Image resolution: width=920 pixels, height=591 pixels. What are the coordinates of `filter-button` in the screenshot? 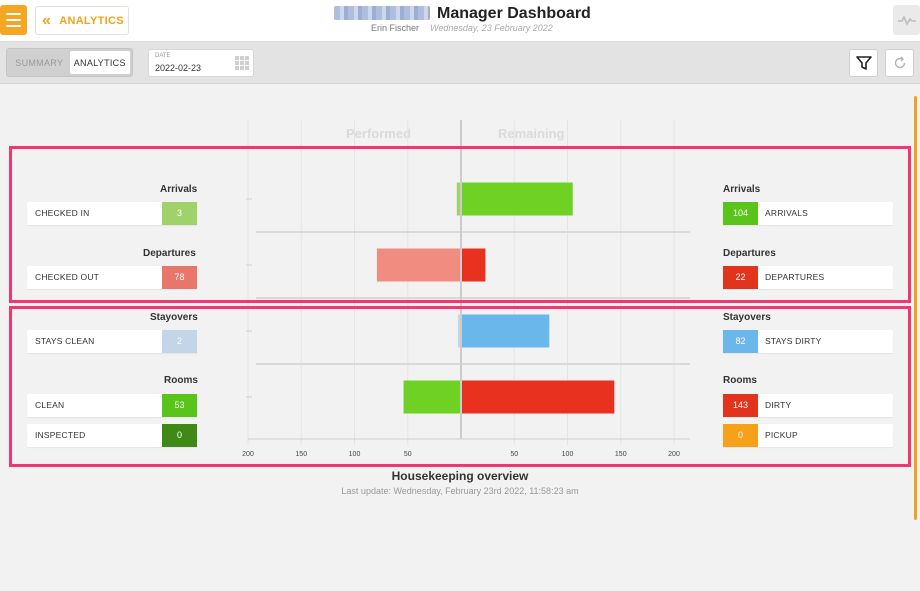 It's located at (863, 63).